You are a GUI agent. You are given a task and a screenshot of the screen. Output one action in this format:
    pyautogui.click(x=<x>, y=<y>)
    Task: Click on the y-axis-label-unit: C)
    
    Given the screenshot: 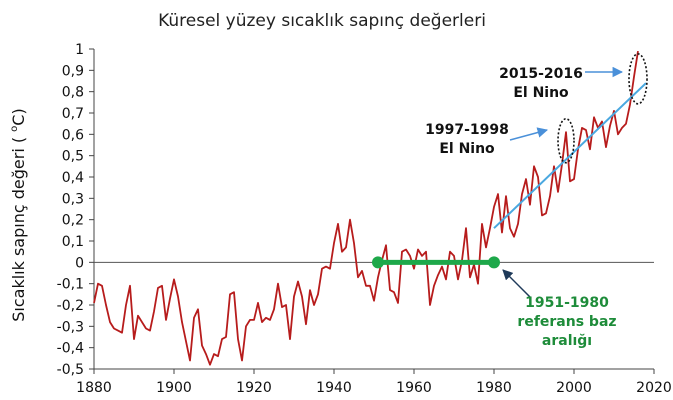 What is the action you would take?
    pyautogui.click(x=18, y=116)
    